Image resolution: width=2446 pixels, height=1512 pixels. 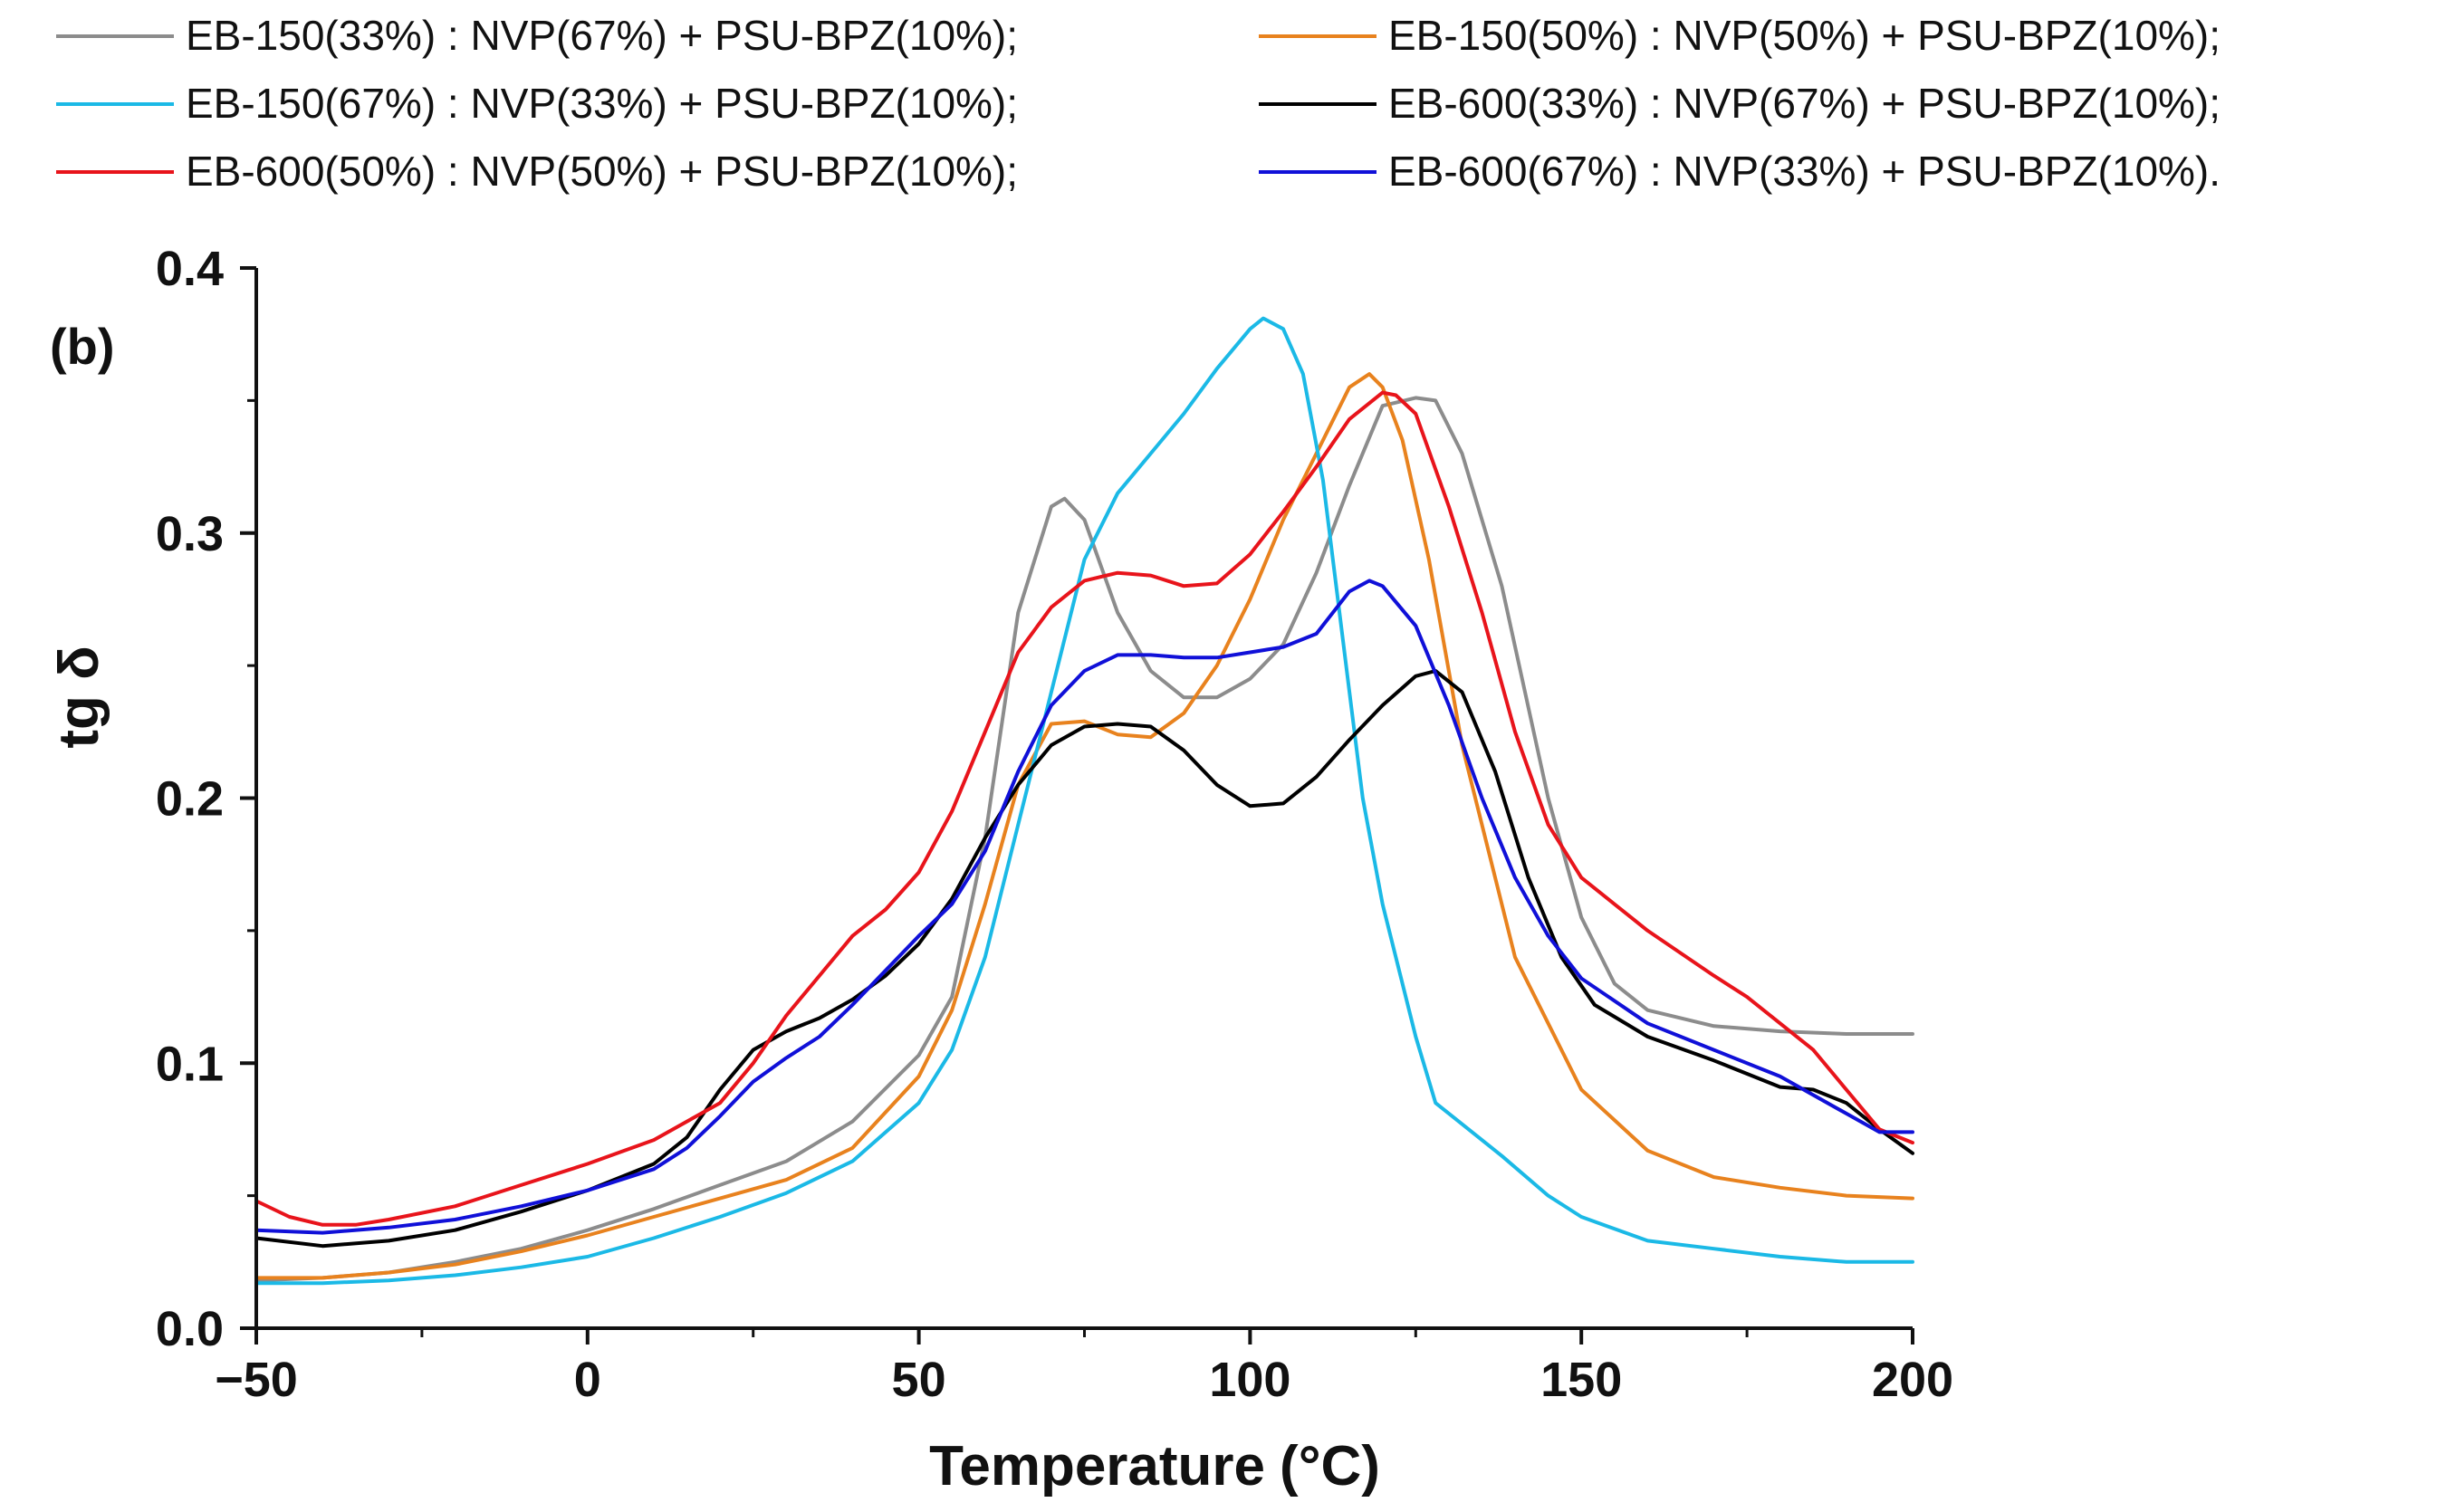 What do you see at coordinates (190, 269) in the screenshot?
I see `y-tick-label: 0.4` at bounding box center [190, 269].